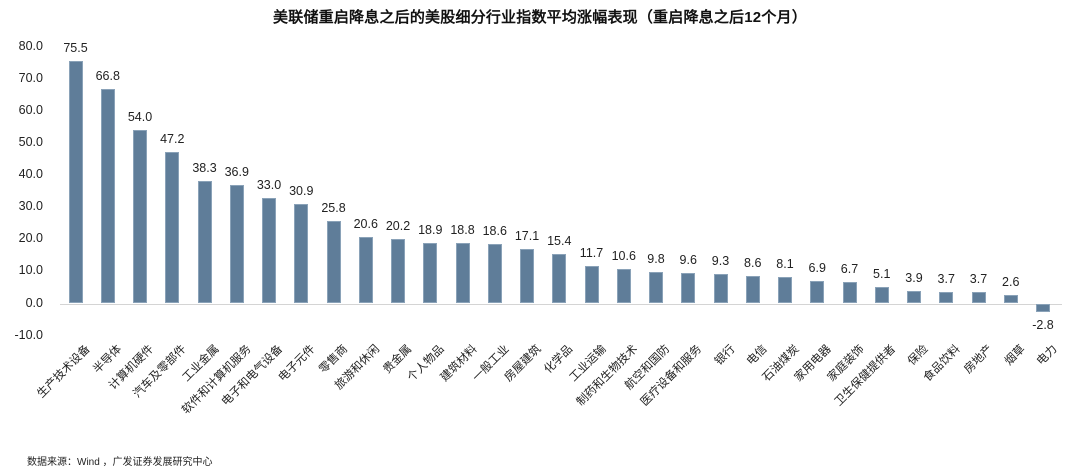  What do you see at coordinates (63, 372) in the screenshot?
I see `x-category-label: 生产技术设备` at bounding box center [63, 372].